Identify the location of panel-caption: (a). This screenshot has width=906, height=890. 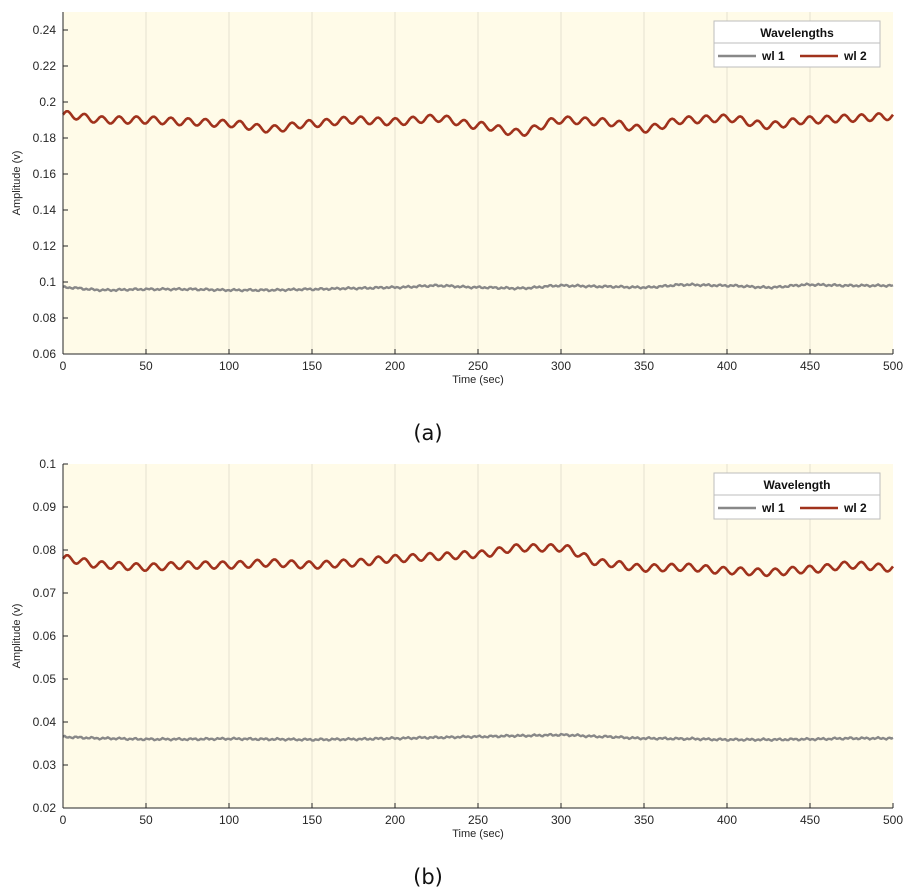
(427, 433).